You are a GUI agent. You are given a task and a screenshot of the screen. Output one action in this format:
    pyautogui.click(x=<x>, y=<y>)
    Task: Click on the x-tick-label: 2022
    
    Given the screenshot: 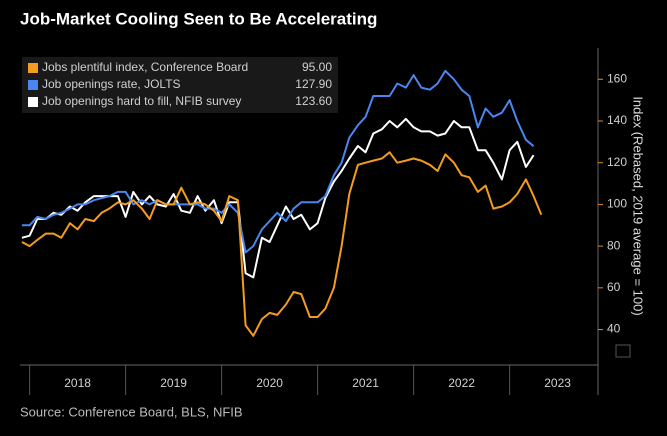 What is the action you would take?
    pyautogui.click(x=461, y=383)
    